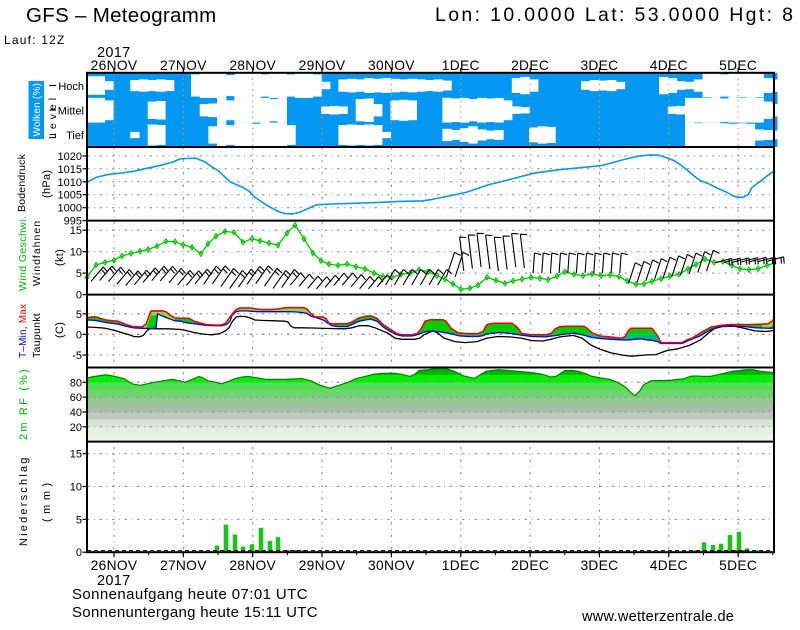 This screenshot has width=800, height=630. I want to click on svg-text: www.wetterzentrale.de, so click(657, 617).